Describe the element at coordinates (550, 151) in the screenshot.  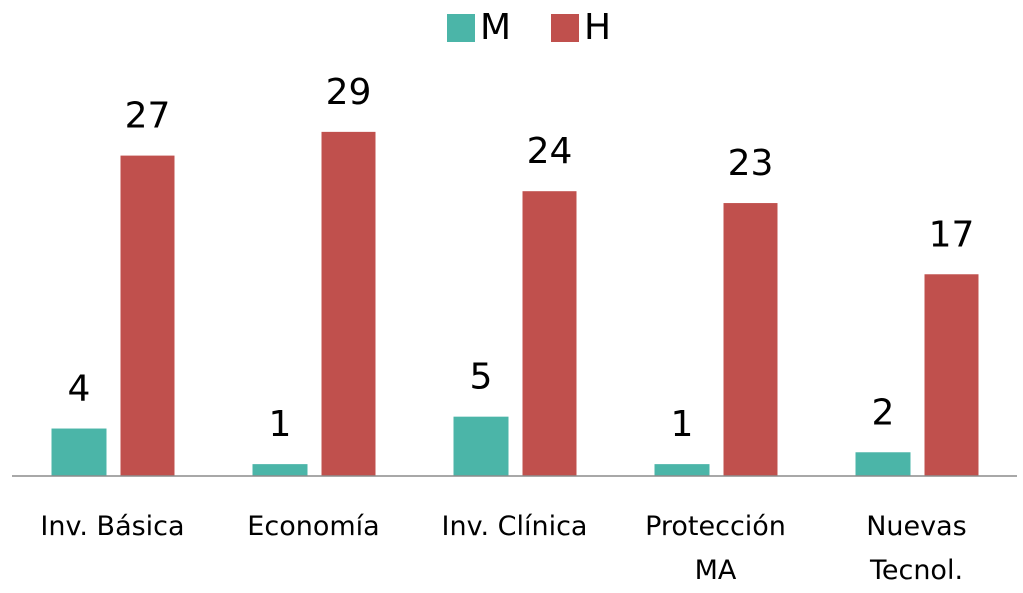
I see `value-label: 24` at that location.